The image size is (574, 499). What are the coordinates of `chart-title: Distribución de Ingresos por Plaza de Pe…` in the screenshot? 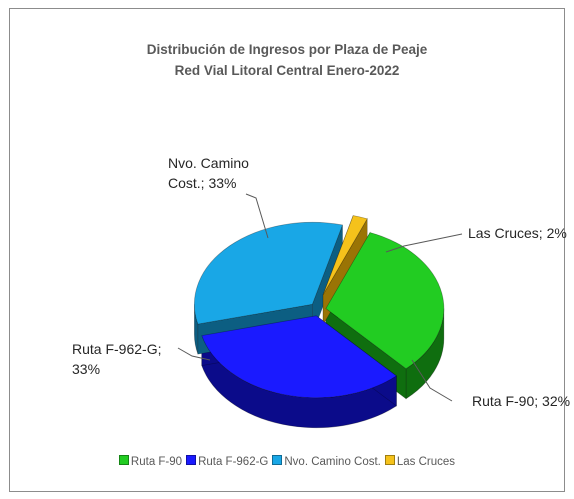 It's located at (287, 49).